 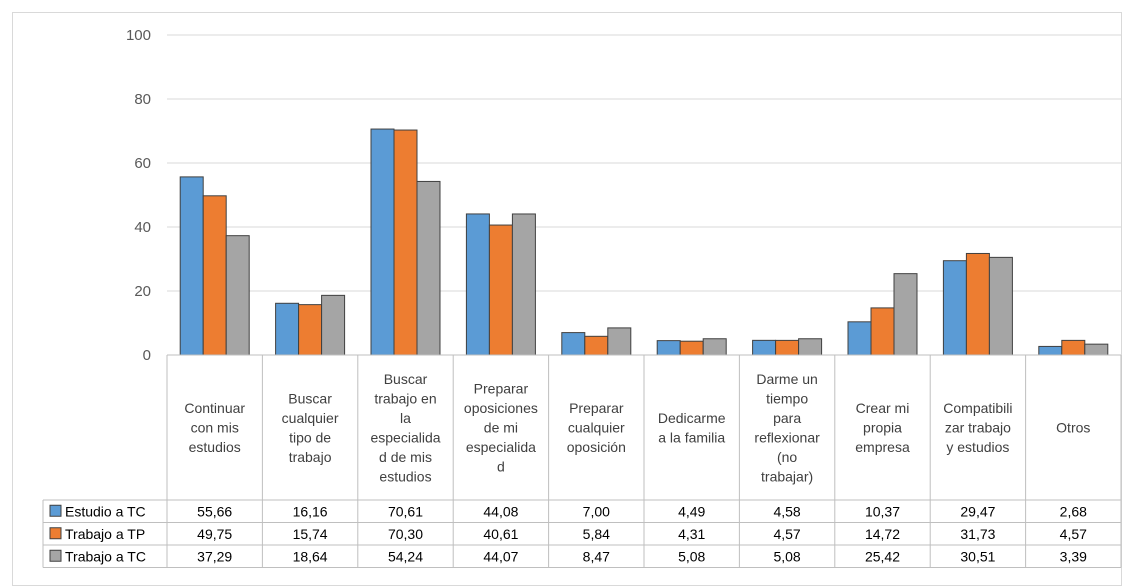 I want to click on data-cell: 54,24, so click(x=405, y=556).